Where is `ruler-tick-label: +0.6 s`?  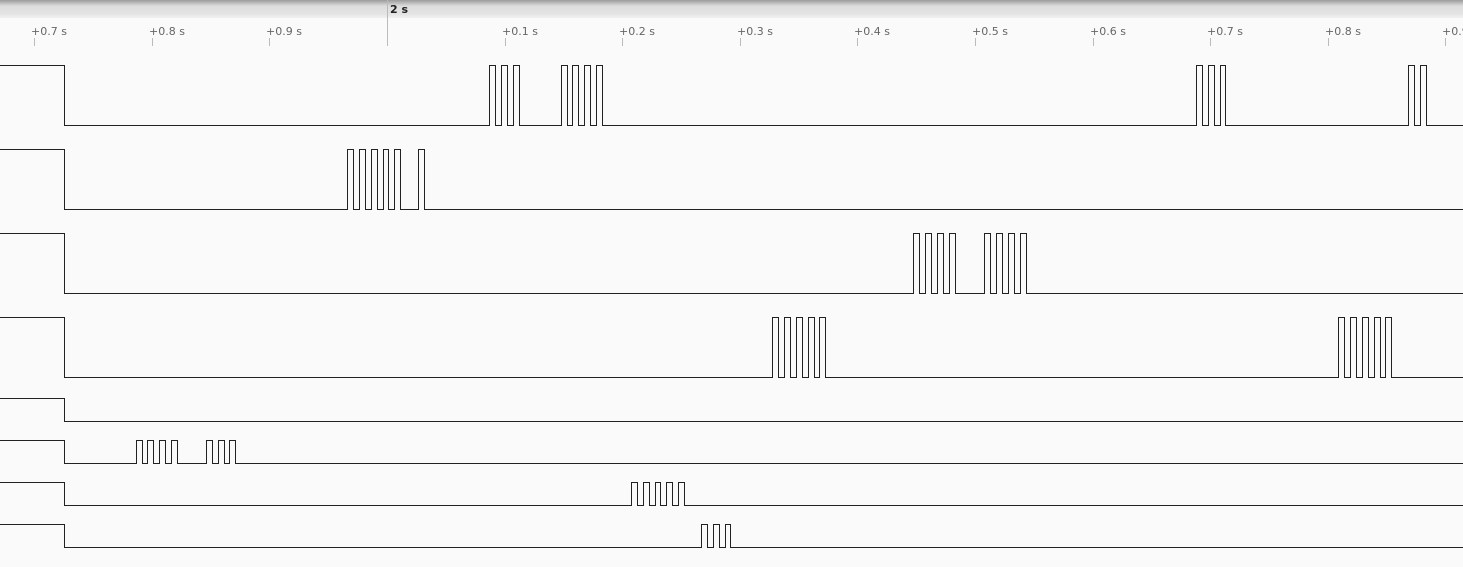 ruler-tick-label: +0.6 s is located at coordinates (1108, 31).